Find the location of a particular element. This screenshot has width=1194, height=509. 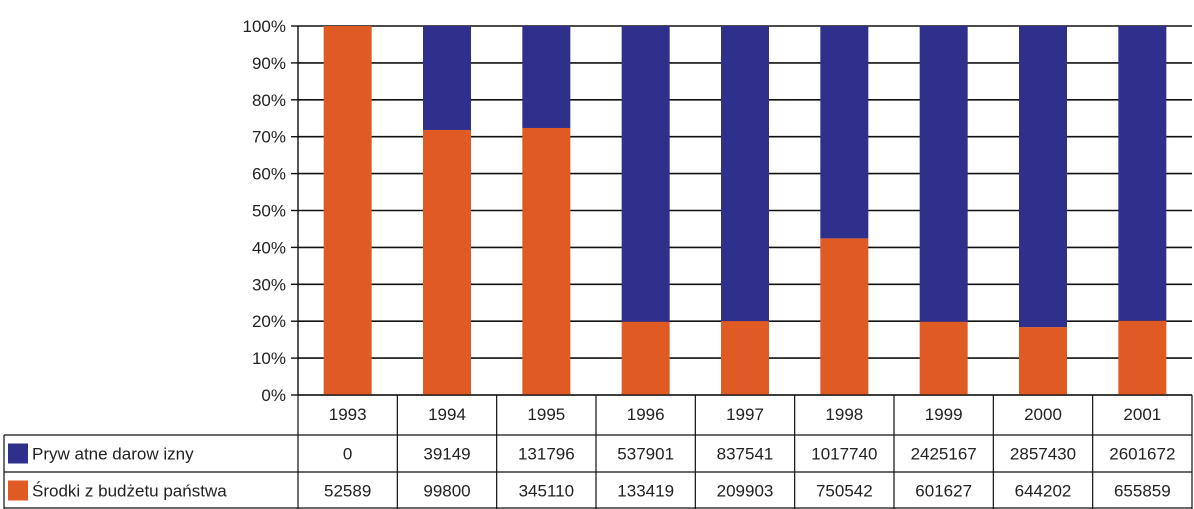

x-category-label: 1997 is located at coordinates (745, 414).